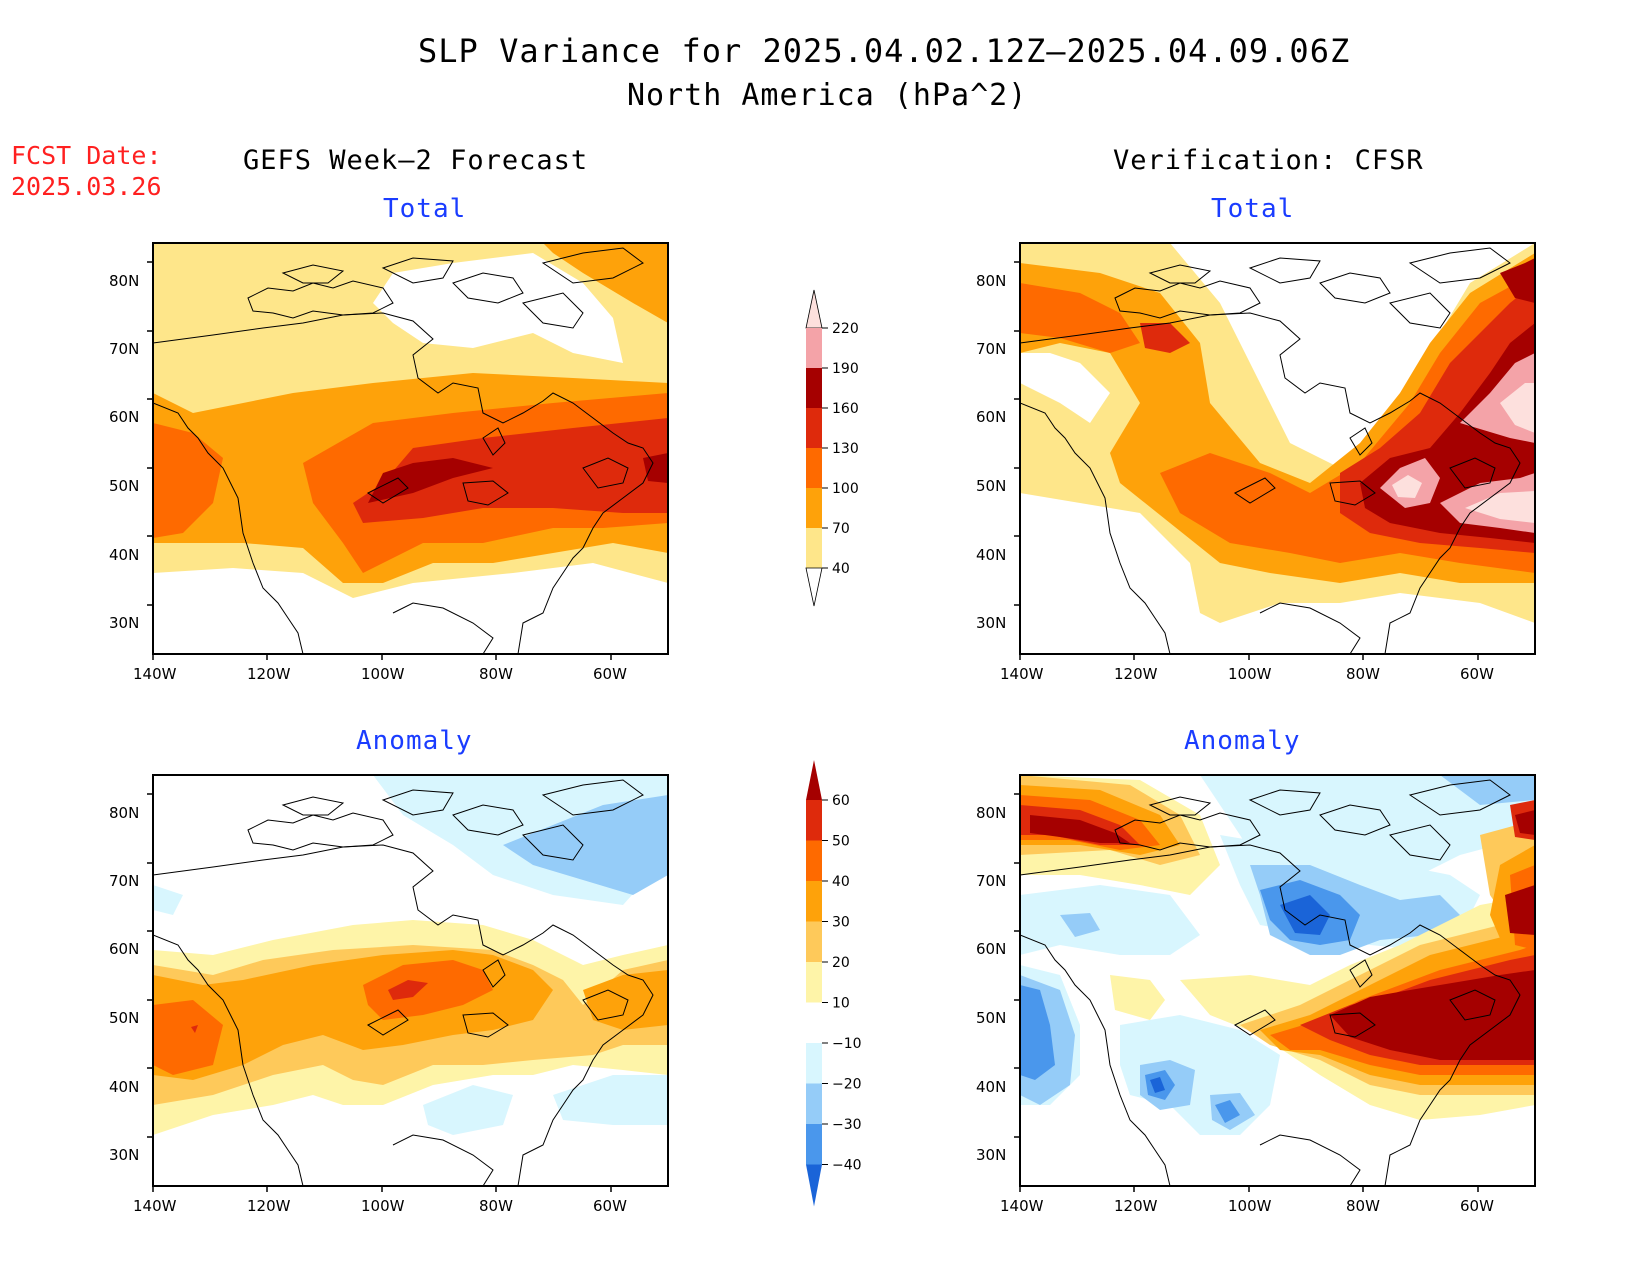 The height and width of the screenshot is (1275, 1650). I want to click on sub-title: North America (hPa^2), so click(827, 95).